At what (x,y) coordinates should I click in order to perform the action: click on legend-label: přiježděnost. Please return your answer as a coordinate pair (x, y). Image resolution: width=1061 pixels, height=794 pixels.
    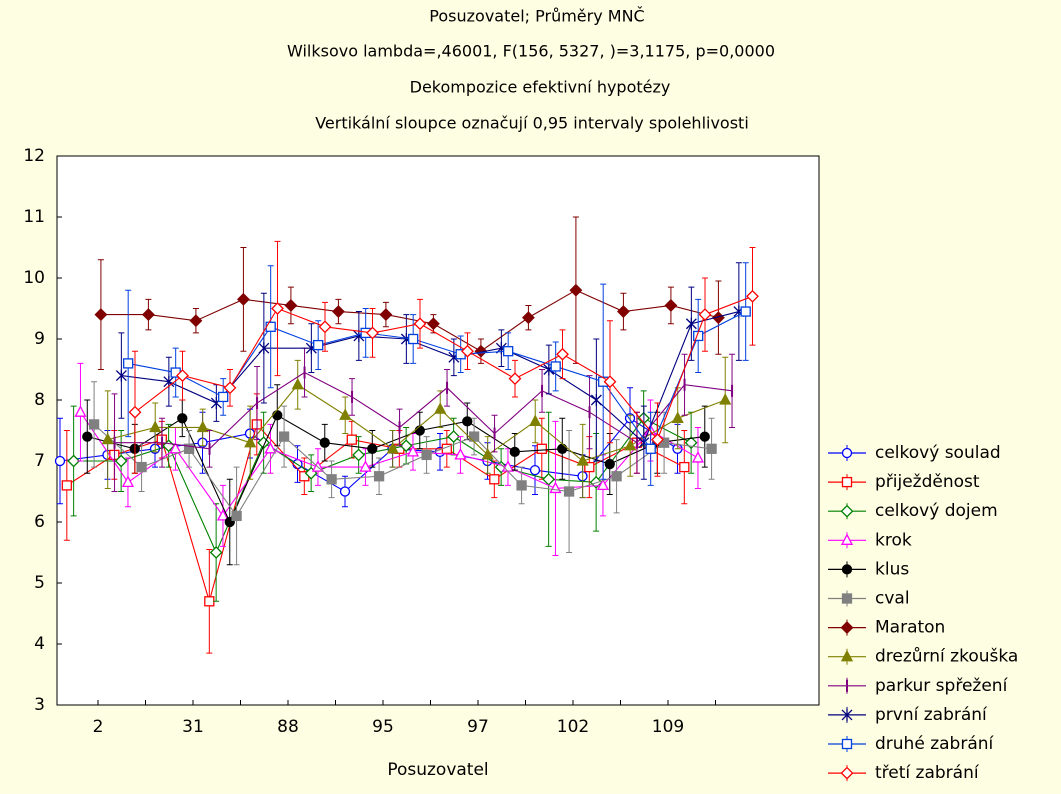
    Looking at the image, I should click on (927, 482).